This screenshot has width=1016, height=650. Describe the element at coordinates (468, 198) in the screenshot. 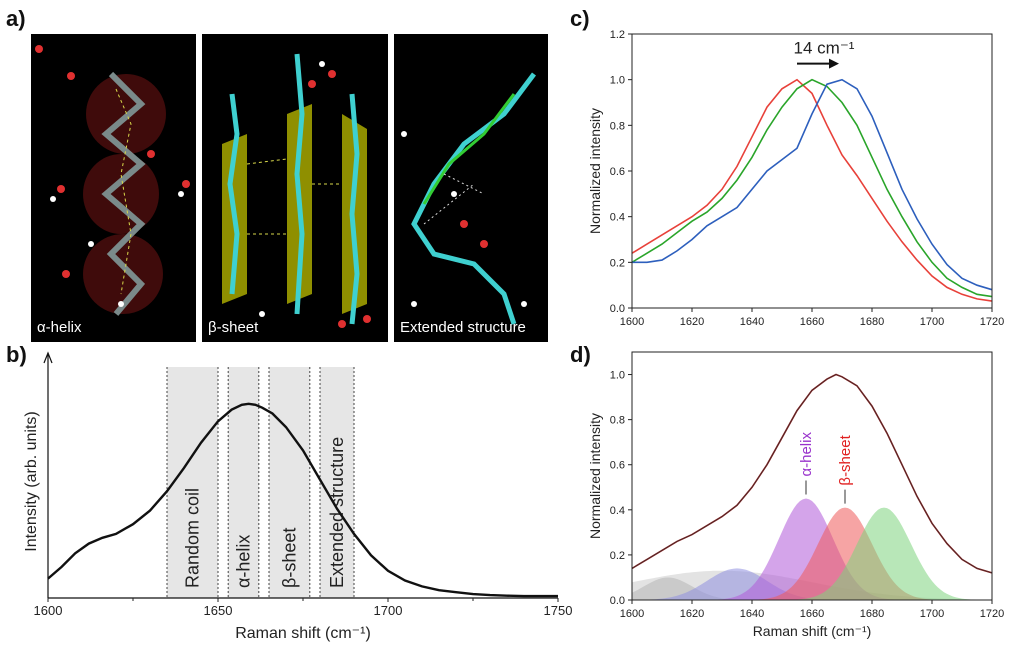

I see `extended-structure-render` at that location.